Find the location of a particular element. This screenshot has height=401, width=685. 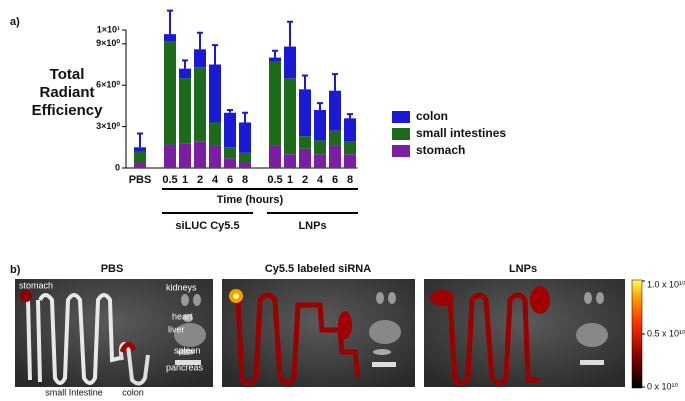

panel-title: Cy5.5 labeled siRNA is located at coordinates (318, 269).